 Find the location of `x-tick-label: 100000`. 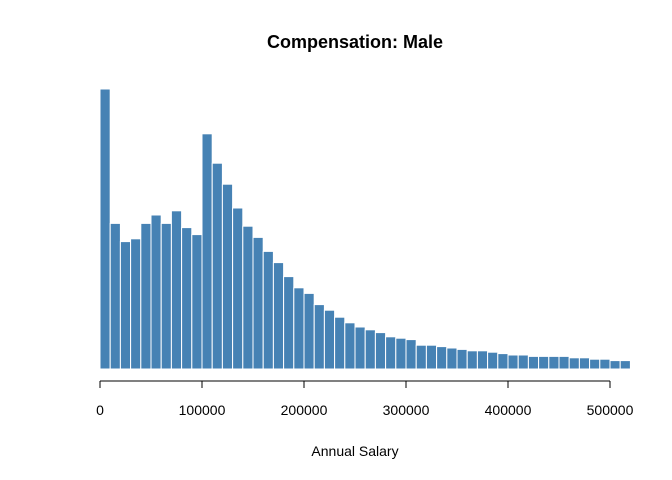

x-tick-label: 100000 is located at coordinates (202, 410).